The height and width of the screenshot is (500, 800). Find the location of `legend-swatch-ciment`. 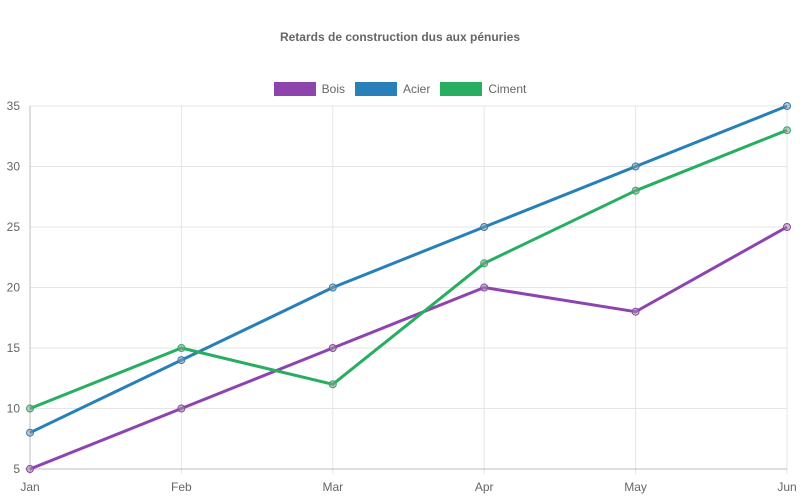

legend-swatch-ciment is located at coordinates (461, 89).